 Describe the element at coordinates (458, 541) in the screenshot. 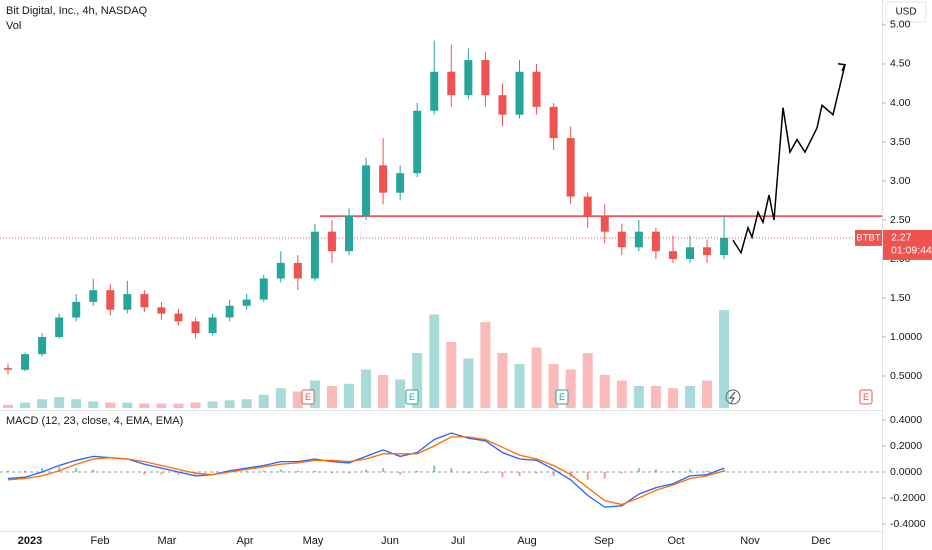

I see `x-tick-label: Jul` at that location.